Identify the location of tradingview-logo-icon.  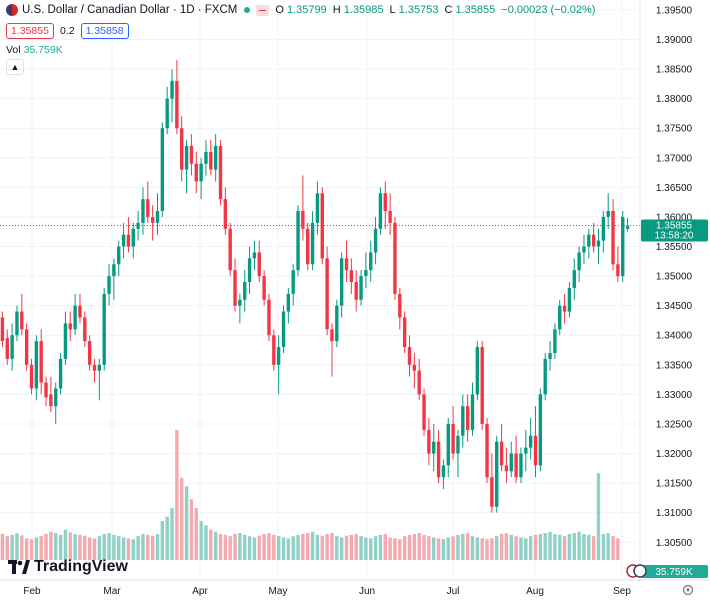
(19, 567).